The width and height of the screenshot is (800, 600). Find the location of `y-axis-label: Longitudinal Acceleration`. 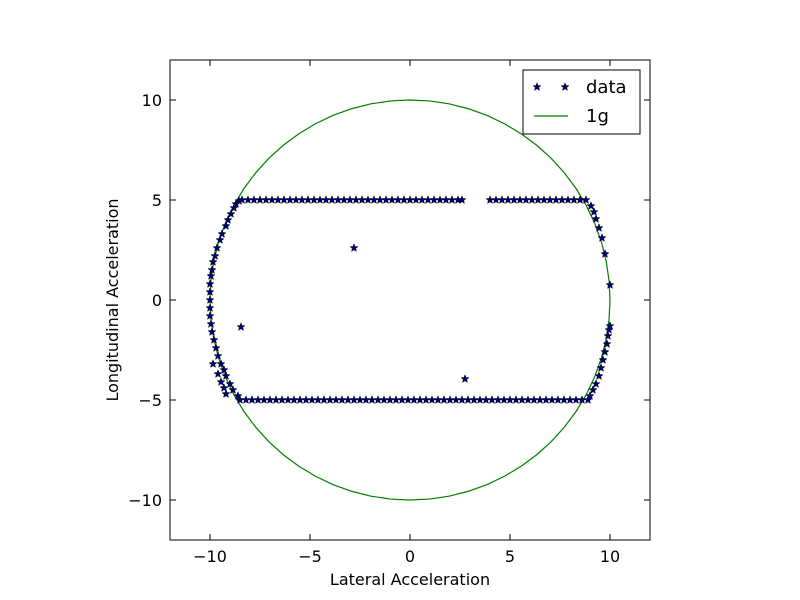

y-axis-label: Longitudinal Acceleration is located at coordinates (112, 299).